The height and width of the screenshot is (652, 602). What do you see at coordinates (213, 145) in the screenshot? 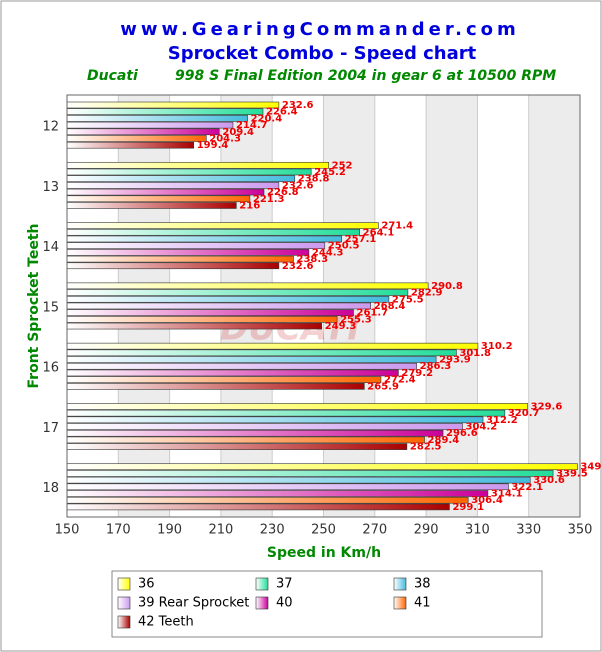
I see `value-label: 199.4` at bounding box center [213, 145].